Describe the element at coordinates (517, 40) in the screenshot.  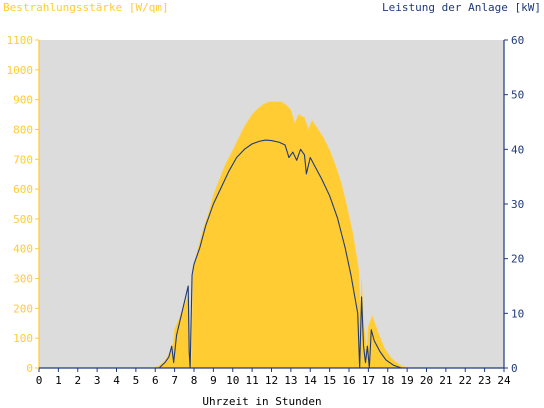
I see `right-y-tick-label: 60` at that location.